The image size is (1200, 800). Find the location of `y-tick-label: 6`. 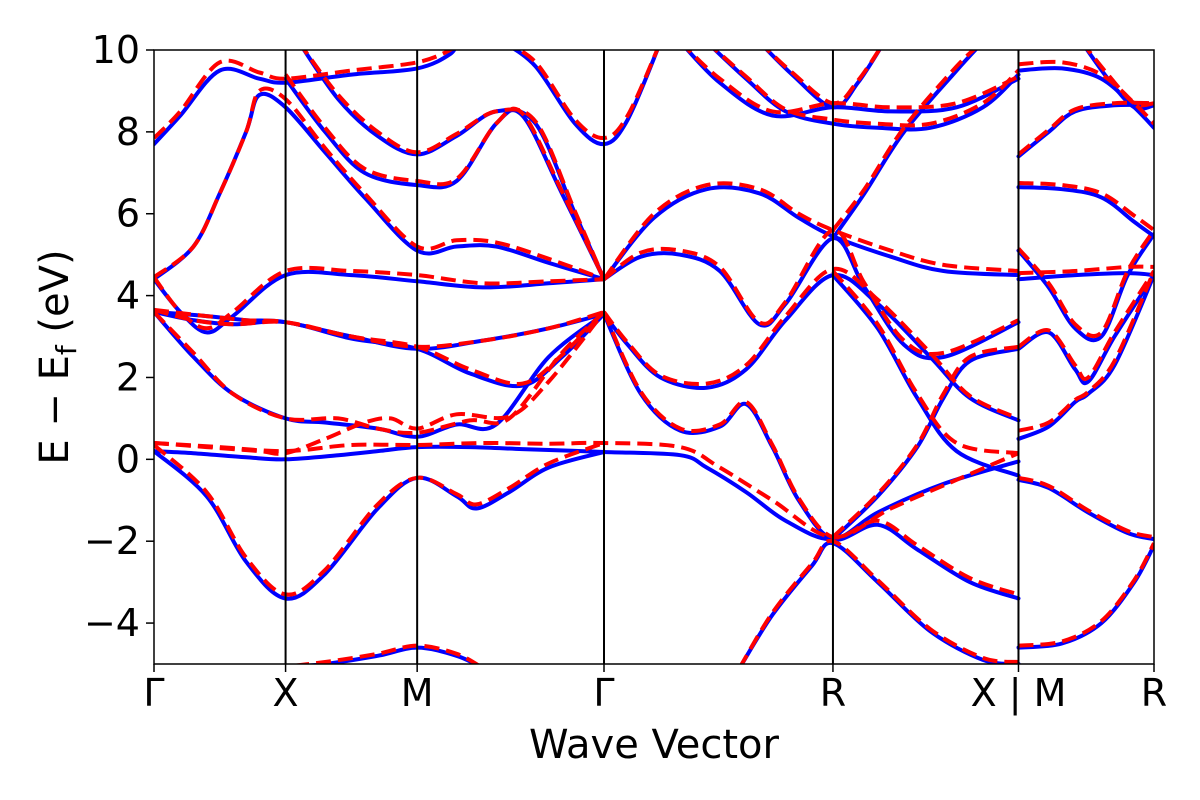

y-tick-label: 6 is located at coordinates (128, 214).